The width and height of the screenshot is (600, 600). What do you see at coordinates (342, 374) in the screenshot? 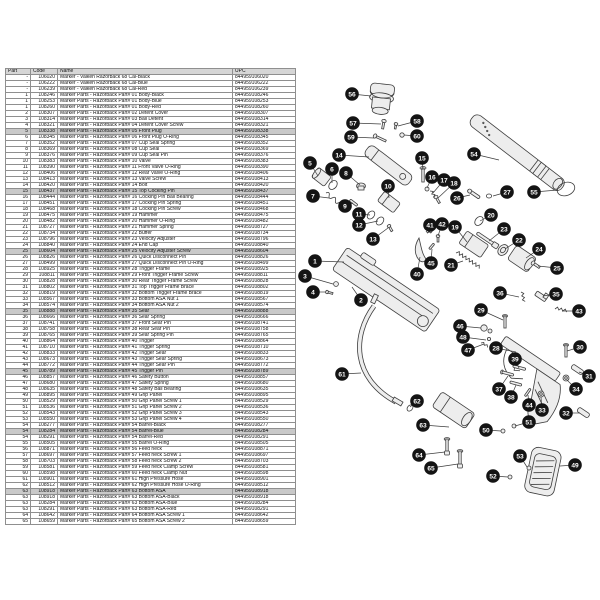
I see `balloon-number: 61` at bounding box center [342, 374].